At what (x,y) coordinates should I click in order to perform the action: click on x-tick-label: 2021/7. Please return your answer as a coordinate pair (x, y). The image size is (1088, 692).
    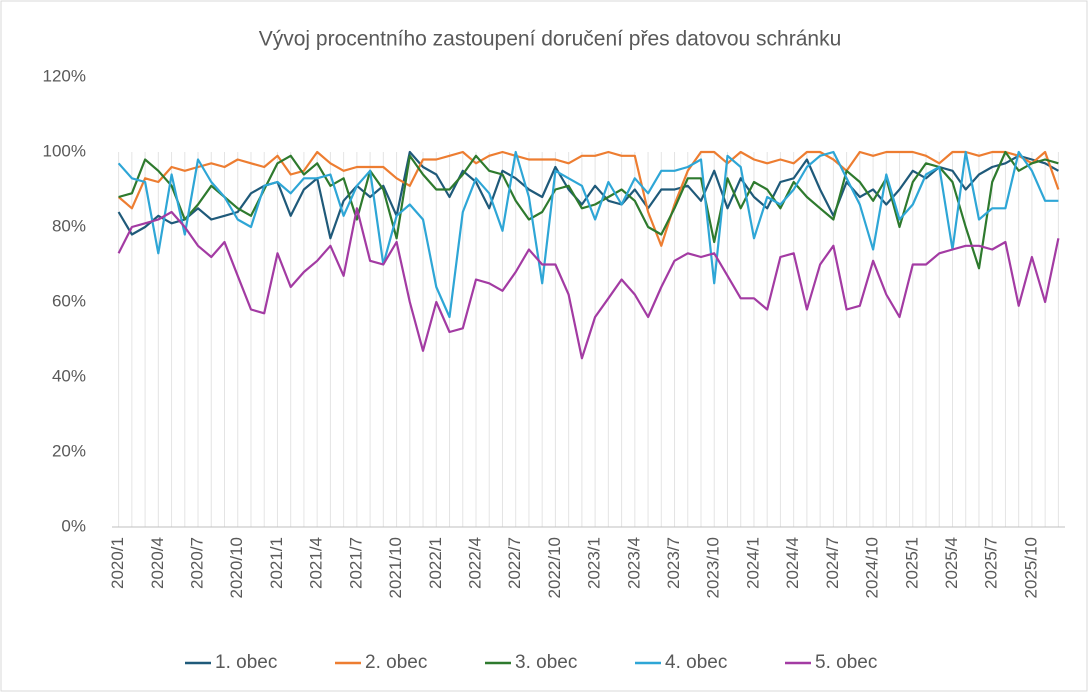
    Looking at the image, I should click on (355, 563).